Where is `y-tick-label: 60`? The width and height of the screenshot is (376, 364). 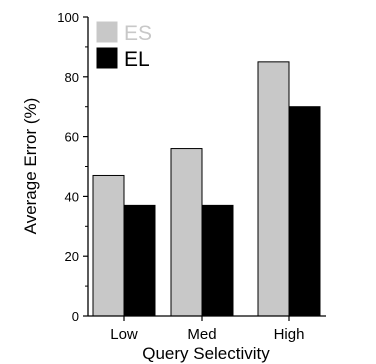
y-tick-label: 60 is located at coordinates (72, 137).